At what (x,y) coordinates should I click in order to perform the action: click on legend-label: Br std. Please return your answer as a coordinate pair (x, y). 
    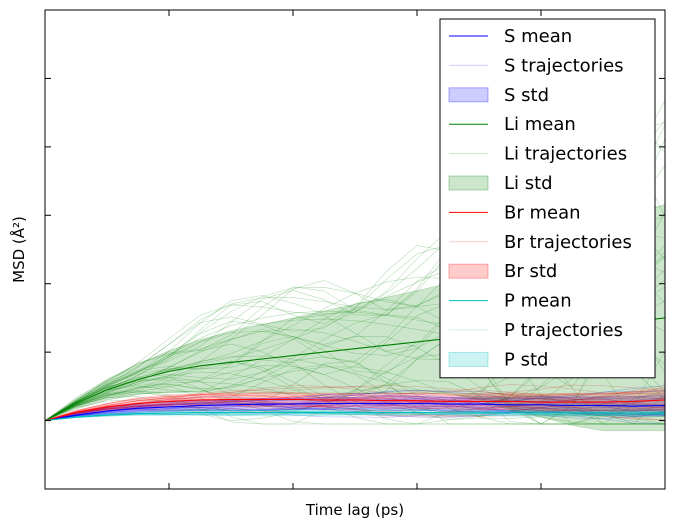
    Looking at the image, I should click on (530, 271).